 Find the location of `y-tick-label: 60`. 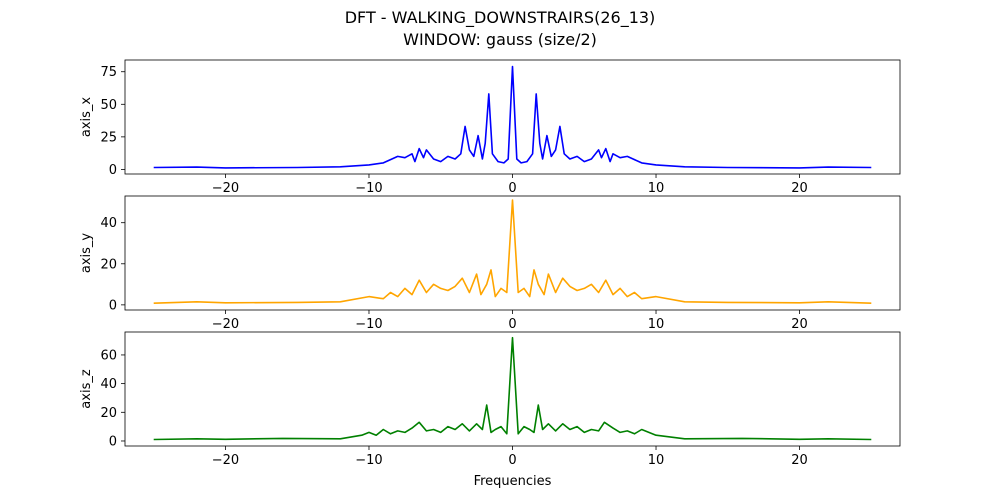

y-tick-label: 60 is located at coordinates (108, 355).